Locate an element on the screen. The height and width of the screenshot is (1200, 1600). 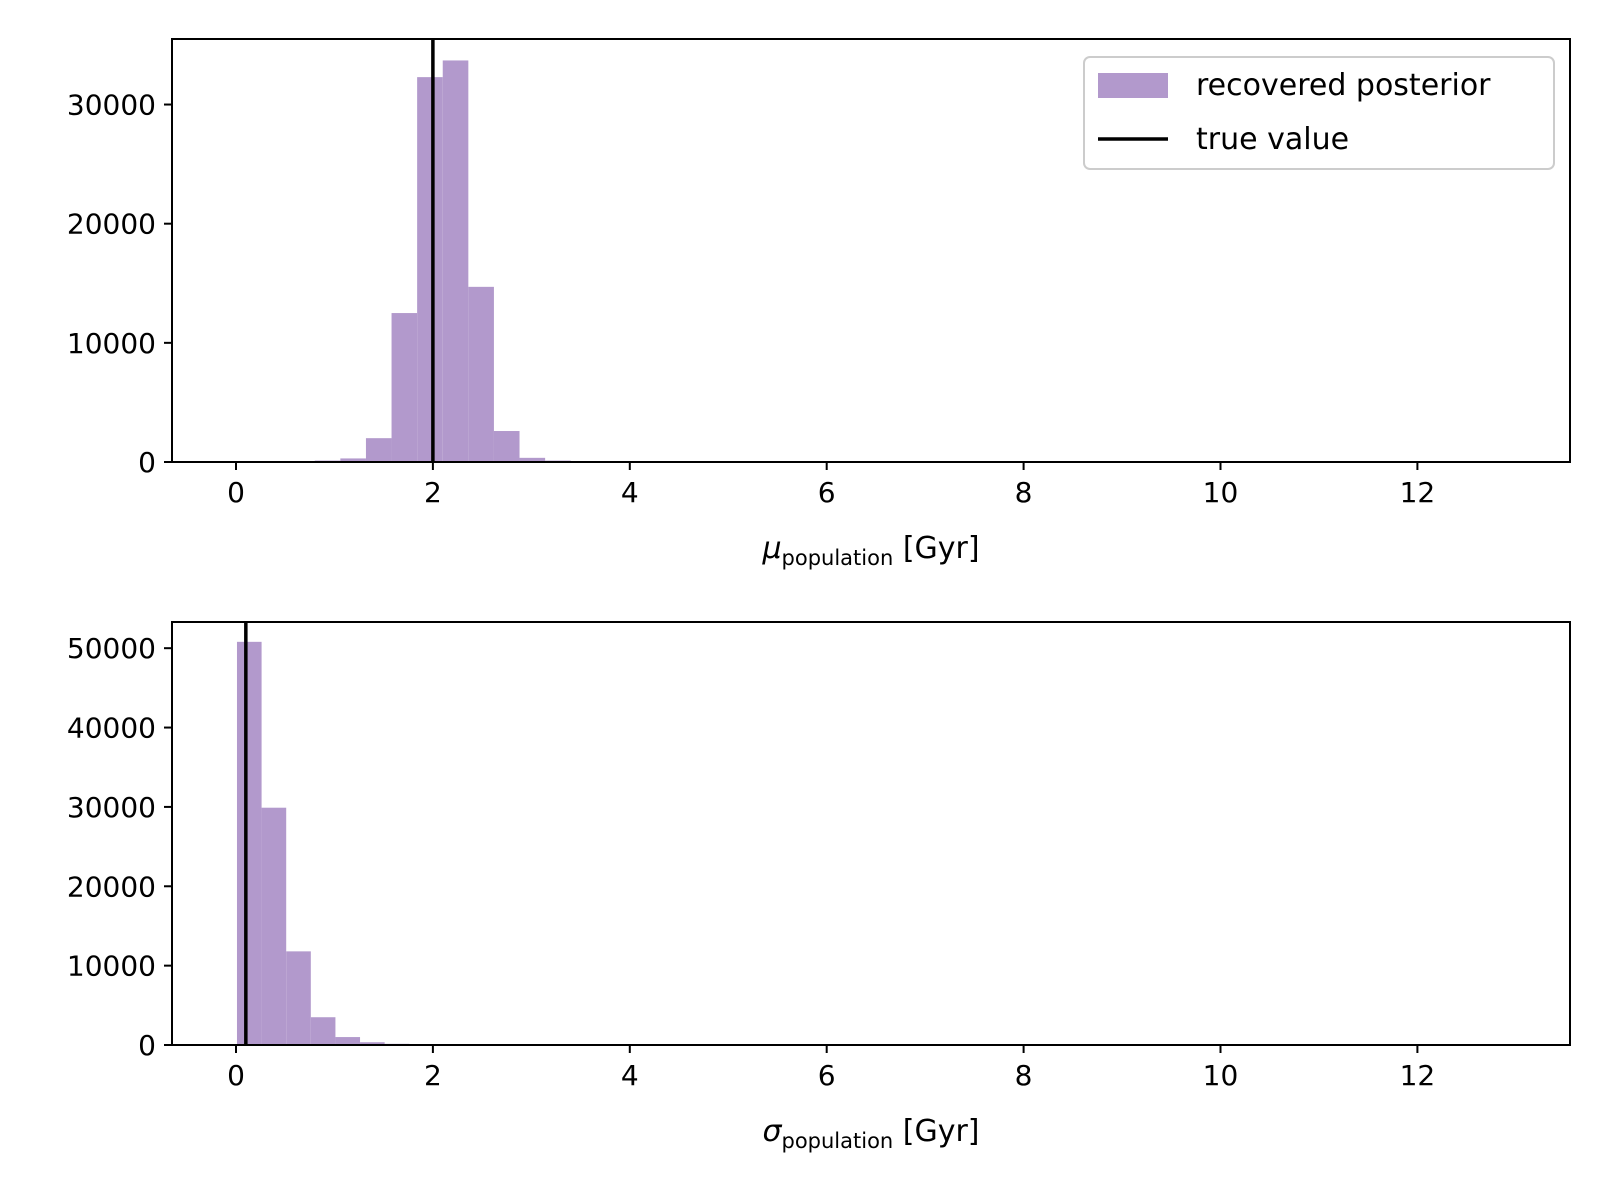
x-axis-label: σpopulation [Gyr] is located at coordinates (870, 1133).